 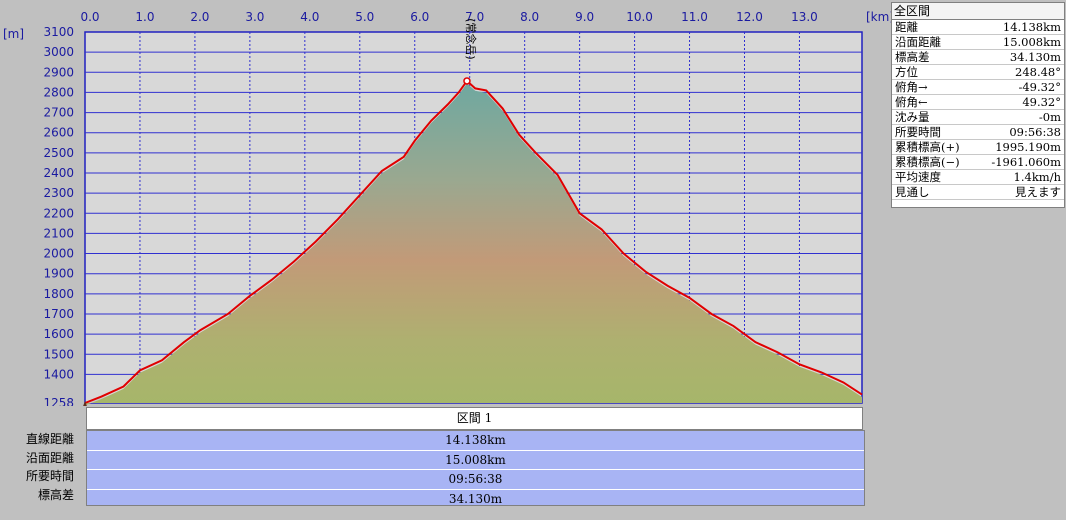 What do you see at coordinates (934, 57) in the screenshot?
I see `stats-label: 標高差` at bounding box center [934, 57].